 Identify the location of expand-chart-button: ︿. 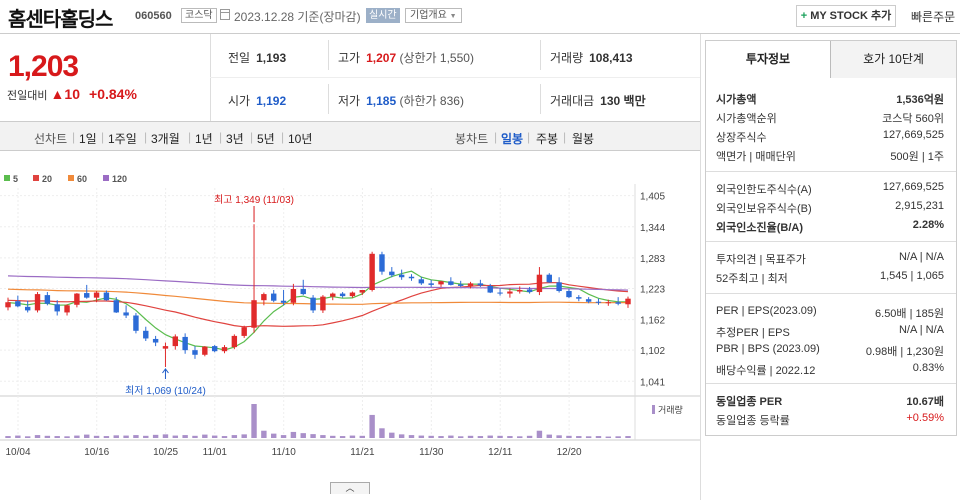
(350, 488).